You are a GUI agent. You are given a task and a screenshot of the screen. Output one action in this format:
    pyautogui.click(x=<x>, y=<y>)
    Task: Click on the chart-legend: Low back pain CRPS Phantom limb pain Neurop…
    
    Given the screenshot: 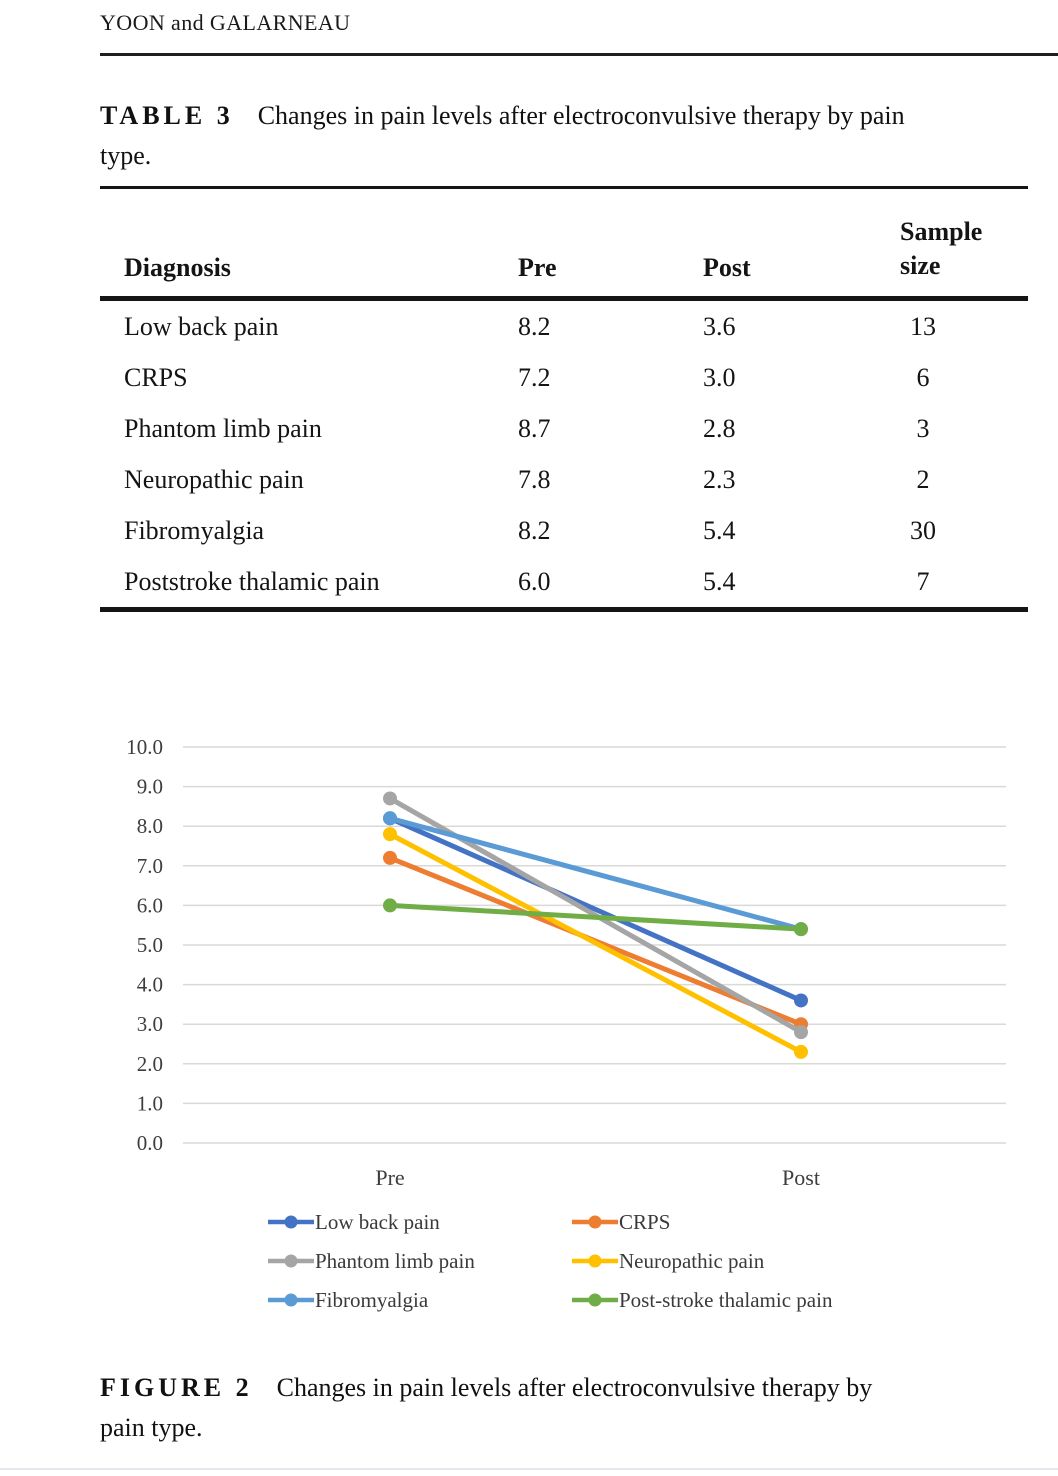 What is the action you would take?
    pyautogui.click(x=550, y=1261)
    